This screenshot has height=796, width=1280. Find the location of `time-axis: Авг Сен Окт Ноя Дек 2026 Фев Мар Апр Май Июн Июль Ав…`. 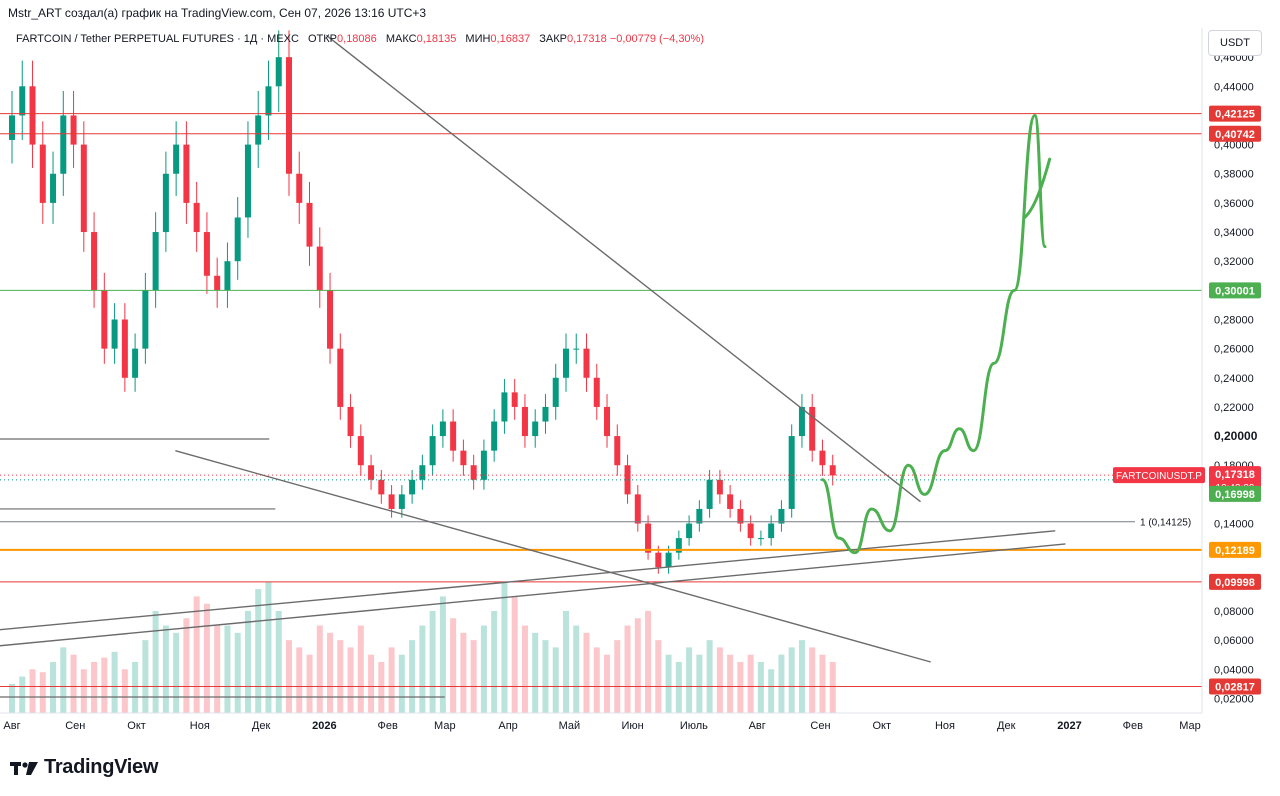

time-axis: Авг Сен Окт Ноя Дек 2026 Фев Мар Апр Май Июн Июль Ав… is located at coordinates (601, 726).